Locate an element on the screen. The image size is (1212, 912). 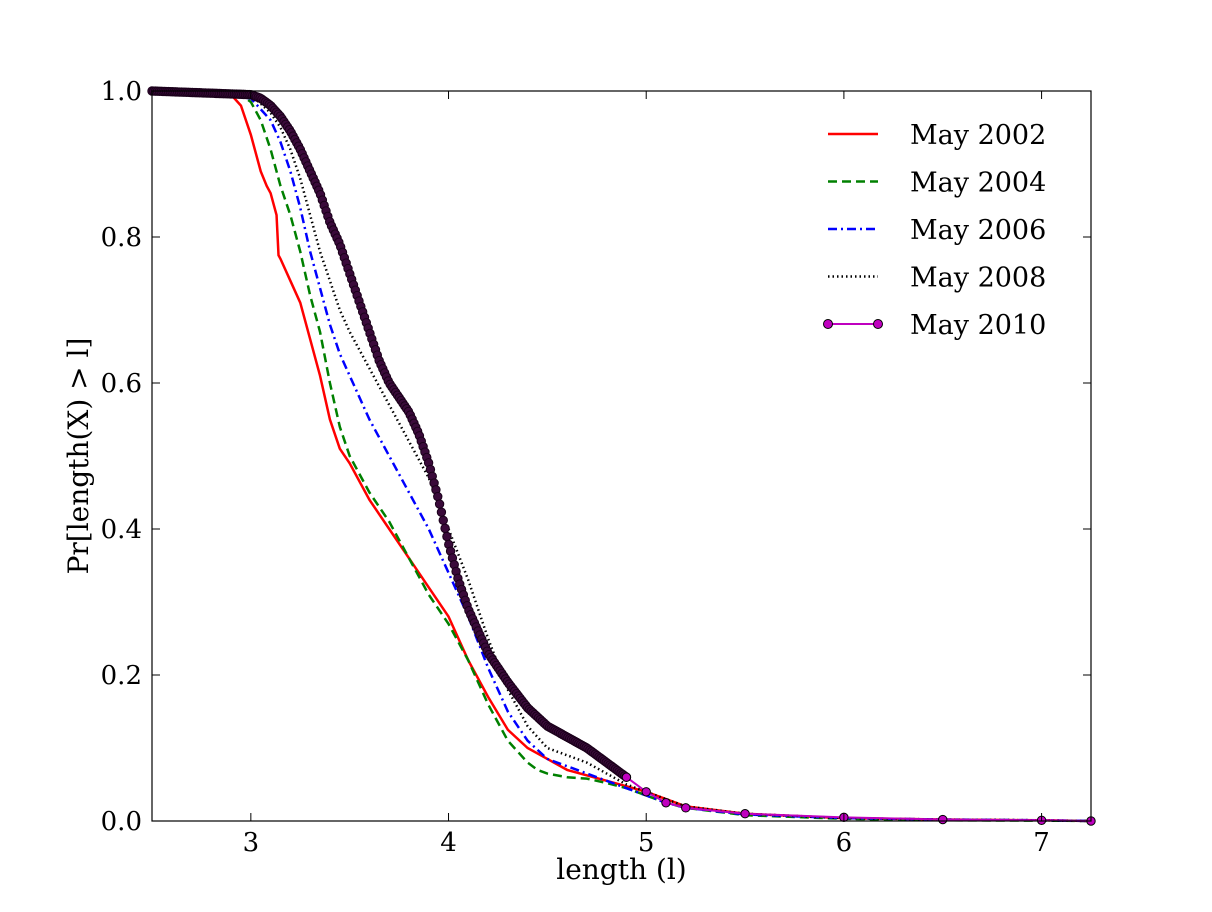
y-tick-label: 0.2 is located at coordinates (121, 676).